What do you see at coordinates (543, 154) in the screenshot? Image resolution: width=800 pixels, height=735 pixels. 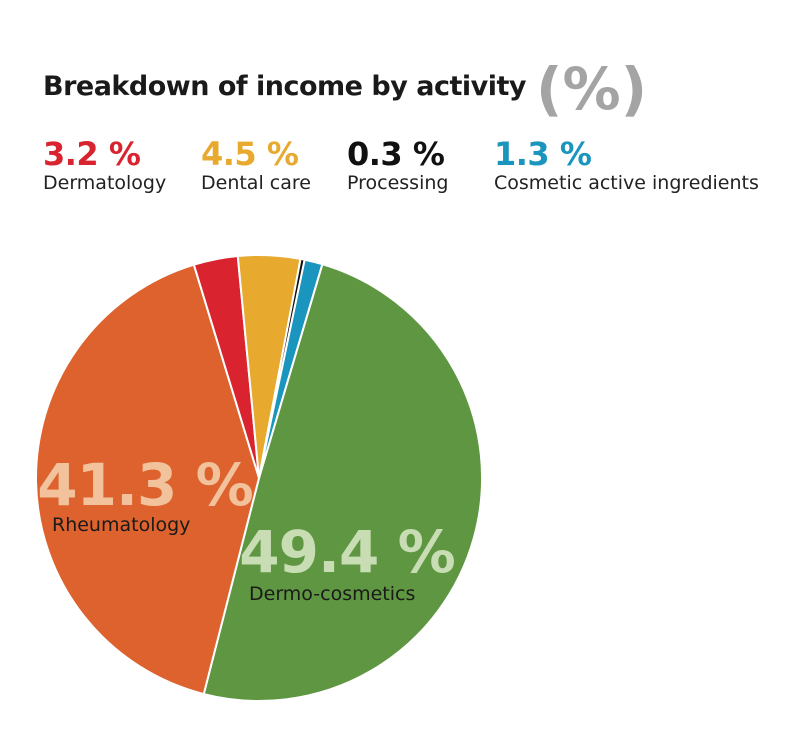 I see `legend-value-cosmetic-active-ingredients: 1.3 %` at bounding box center [543, 154].